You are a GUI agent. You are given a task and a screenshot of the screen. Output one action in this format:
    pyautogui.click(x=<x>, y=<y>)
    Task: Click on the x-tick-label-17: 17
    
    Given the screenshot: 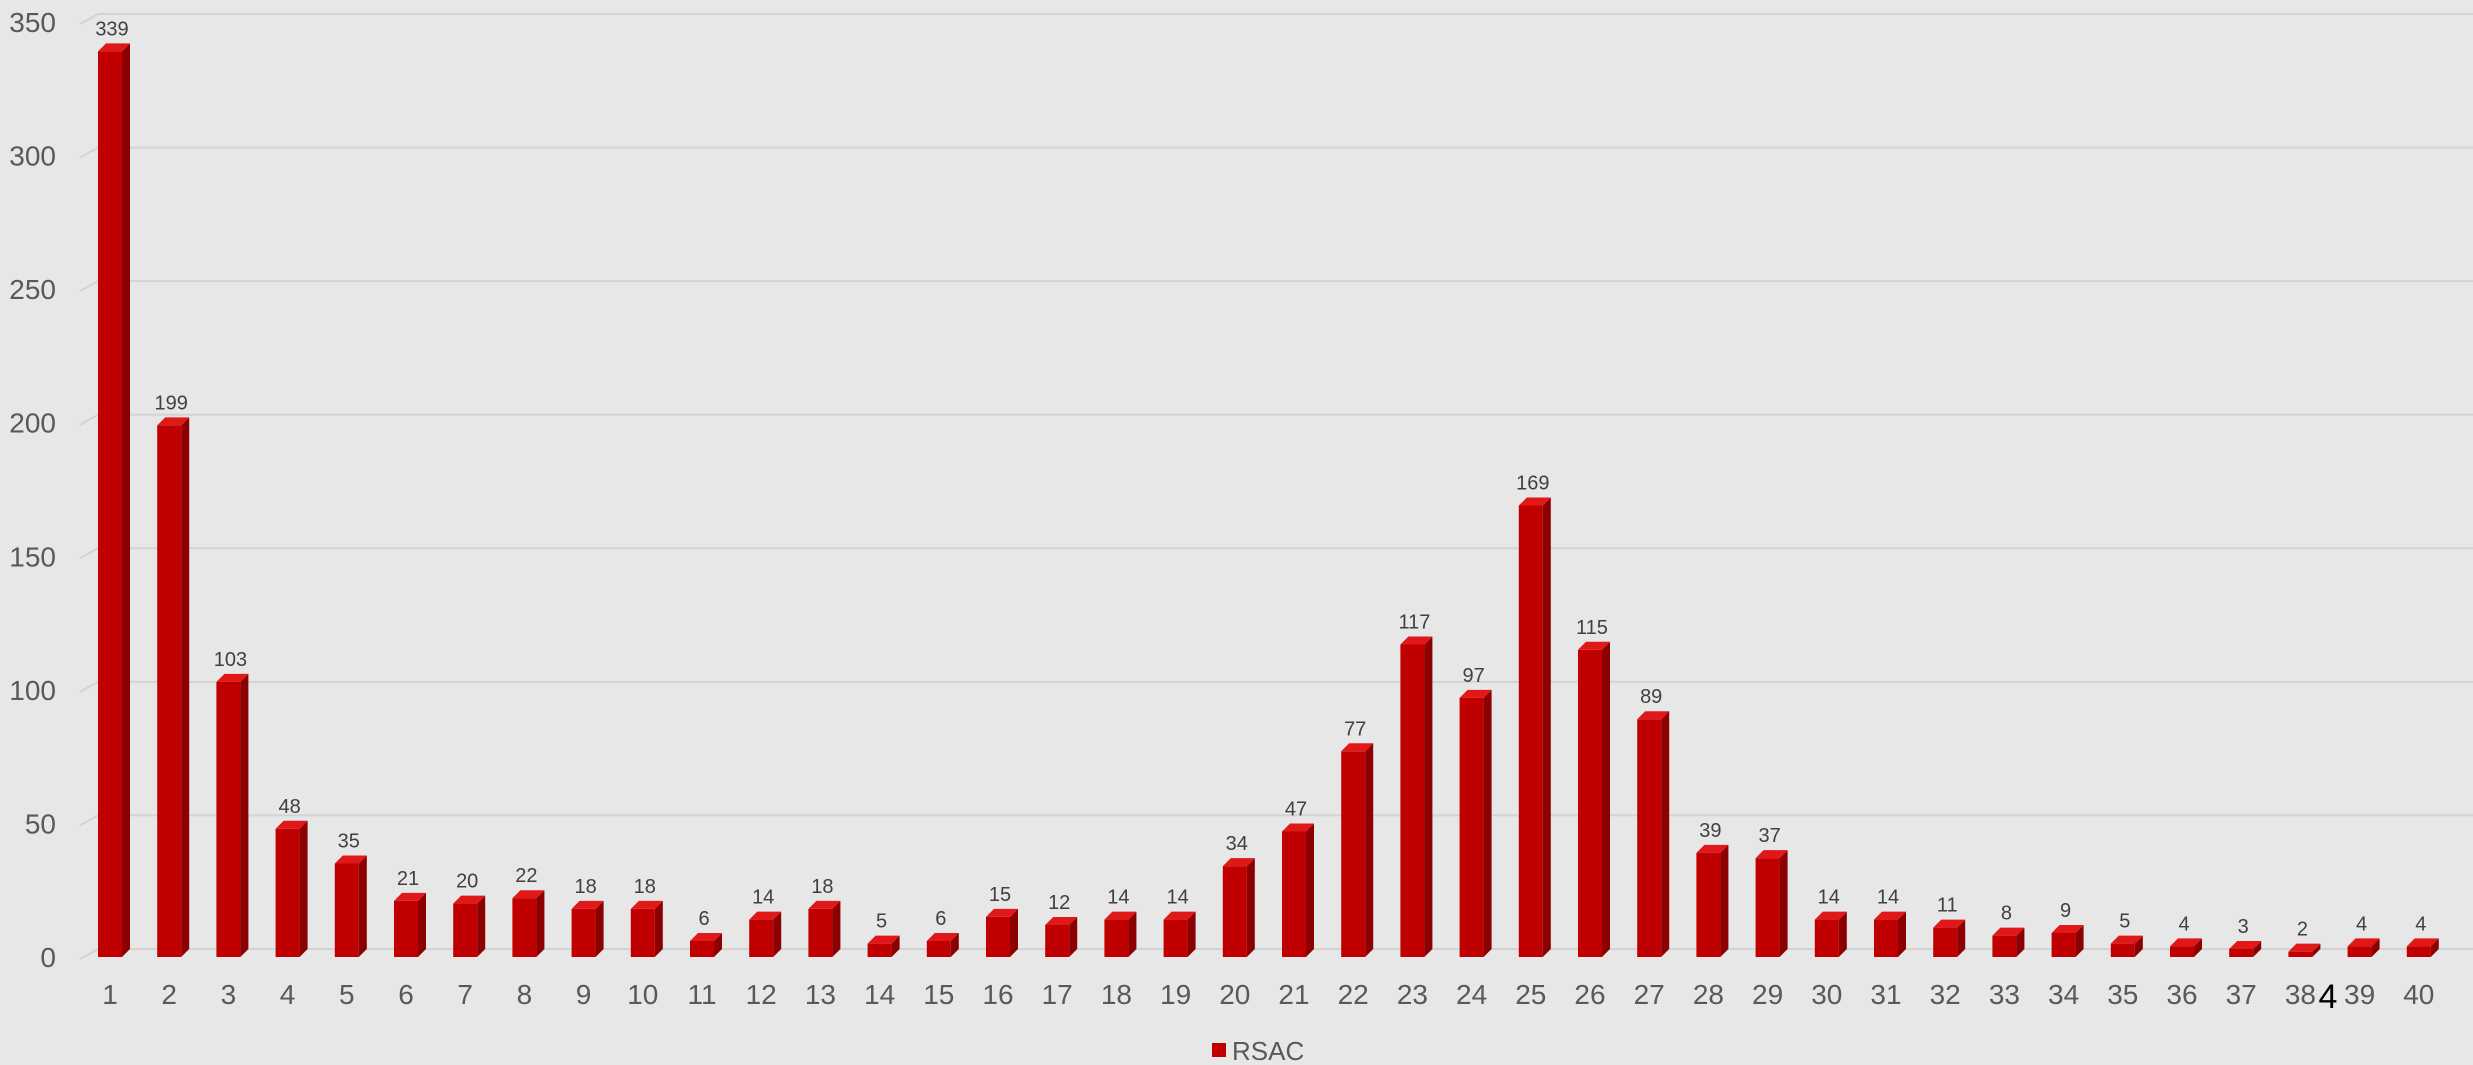 What is the action you would take?
    pyautogui.click(x=1057, y=994)
    